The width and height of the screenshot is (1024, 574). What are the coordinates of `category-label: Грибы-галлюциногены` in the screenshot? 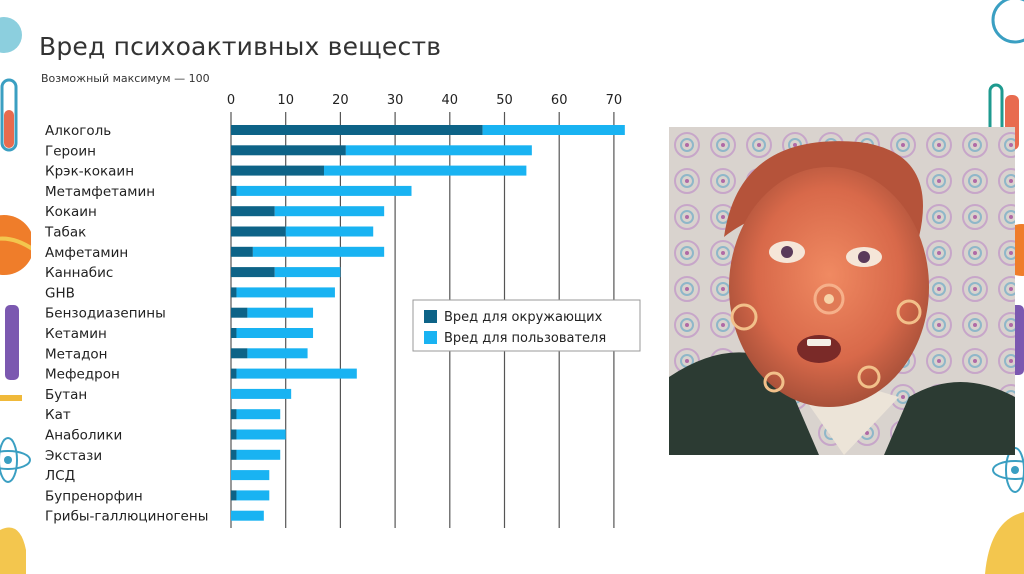 It's located at (126, 517).